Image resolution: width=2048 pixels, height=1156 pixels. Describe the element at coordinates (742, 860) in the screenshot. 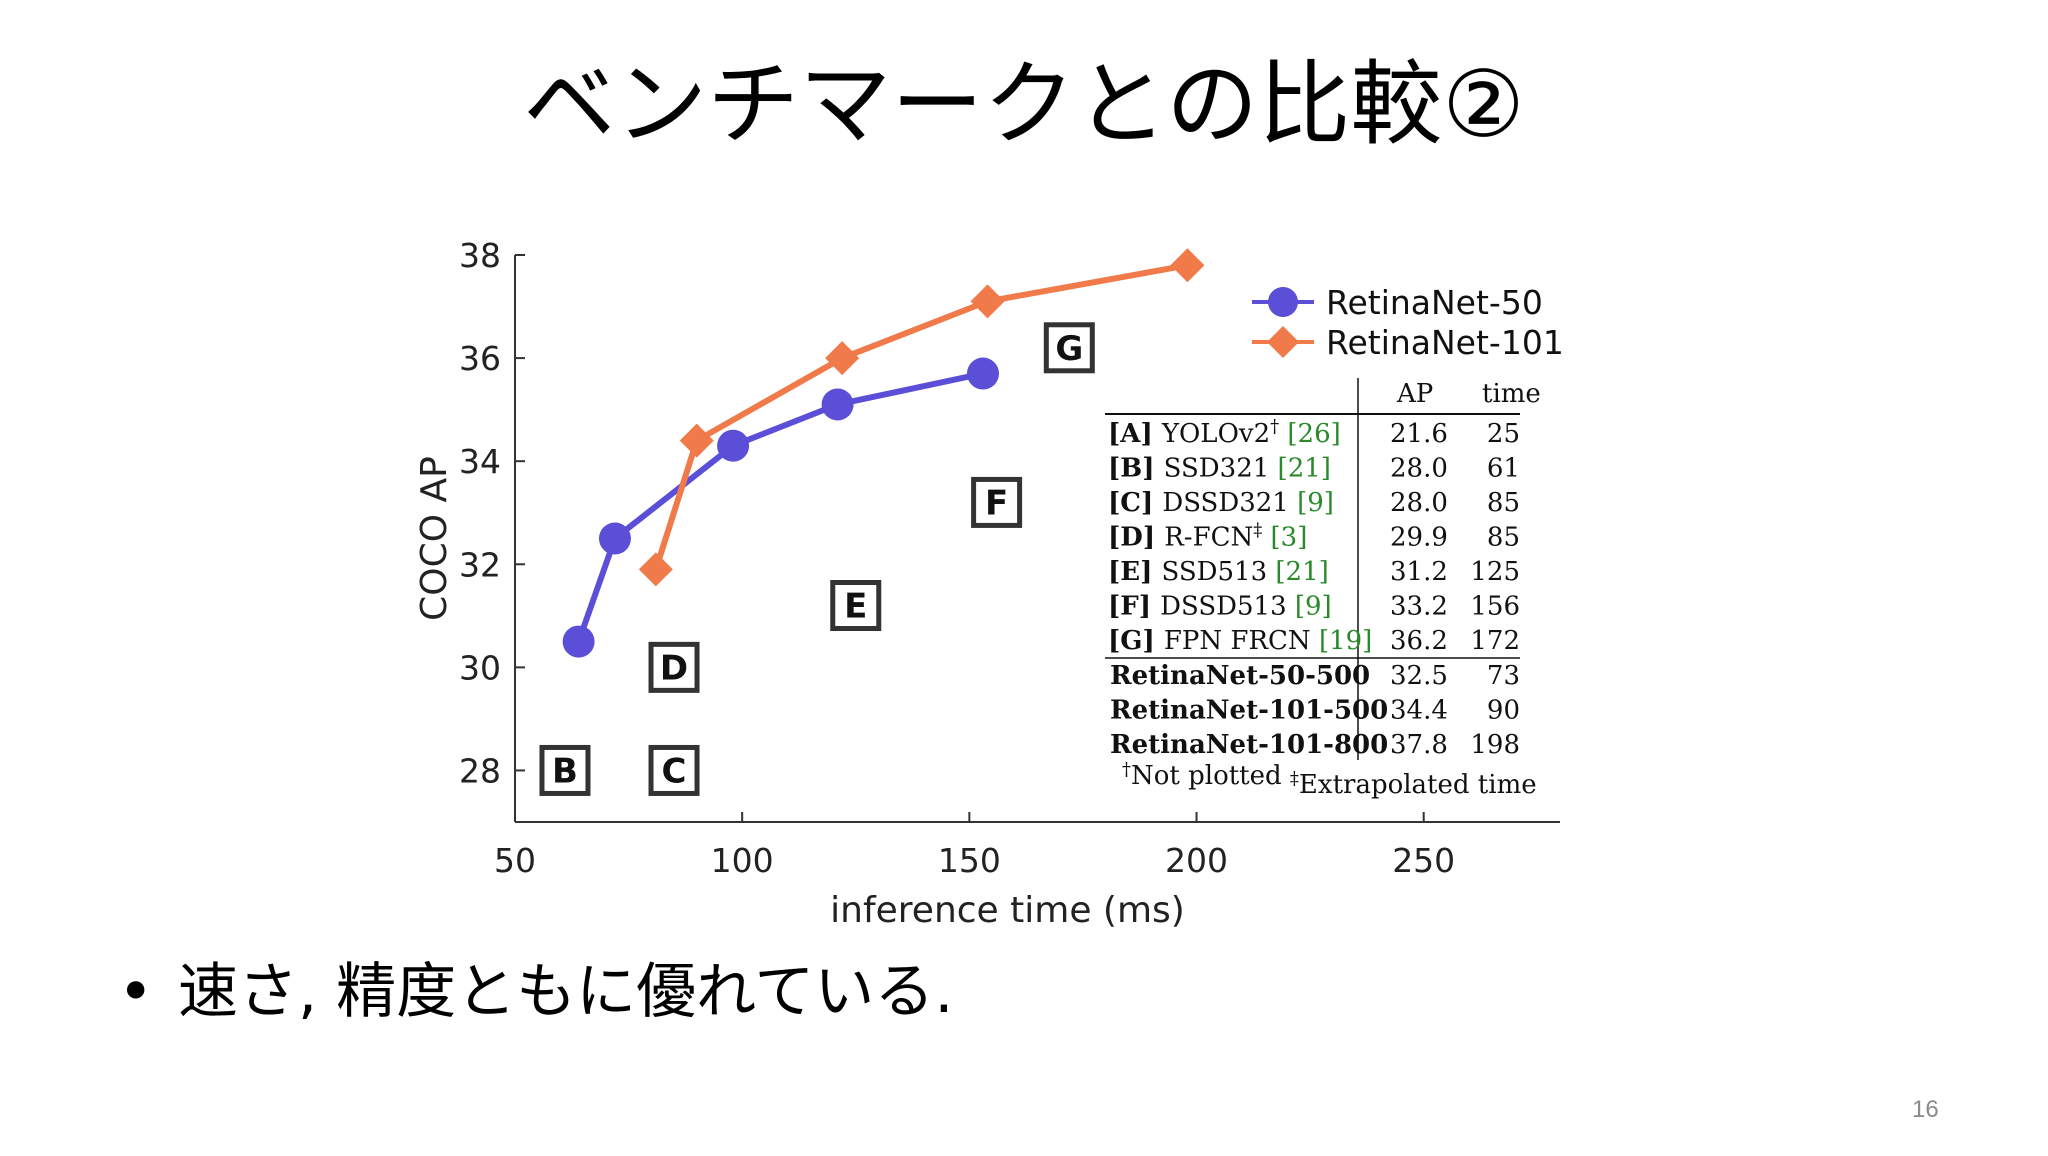

I see `x-tick-label: 100` at that location.